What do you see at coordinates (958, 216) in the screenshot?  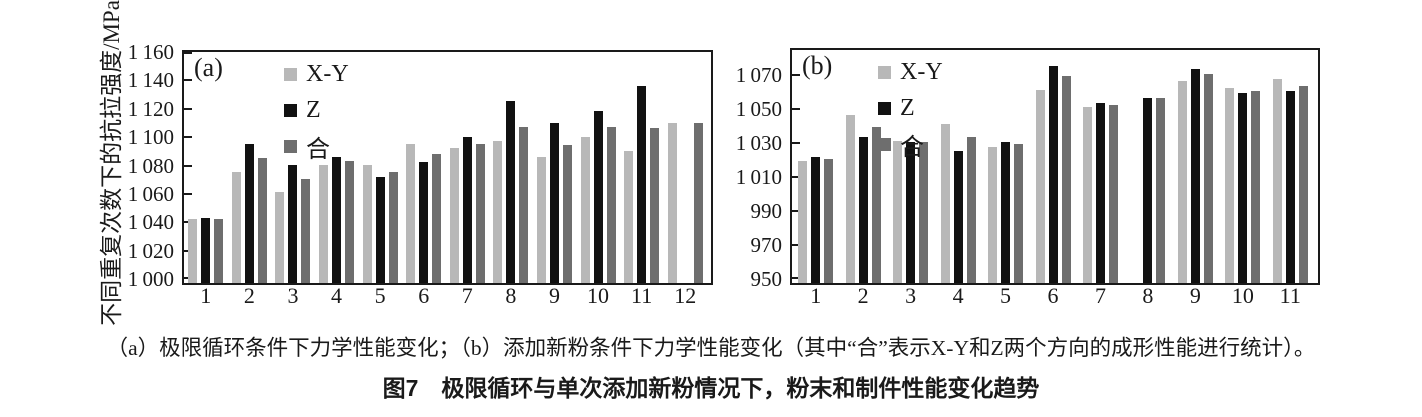 I see `bar-Z-group4` at bounding box center [958, 216].